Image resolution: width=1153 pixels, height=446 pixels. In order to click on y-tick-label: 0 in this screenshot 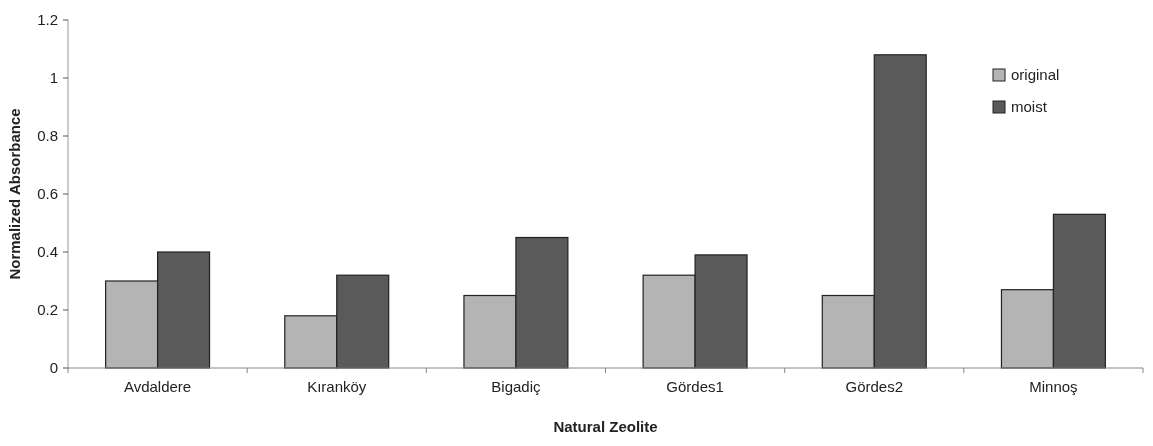, I will do `click(53, 368)`.